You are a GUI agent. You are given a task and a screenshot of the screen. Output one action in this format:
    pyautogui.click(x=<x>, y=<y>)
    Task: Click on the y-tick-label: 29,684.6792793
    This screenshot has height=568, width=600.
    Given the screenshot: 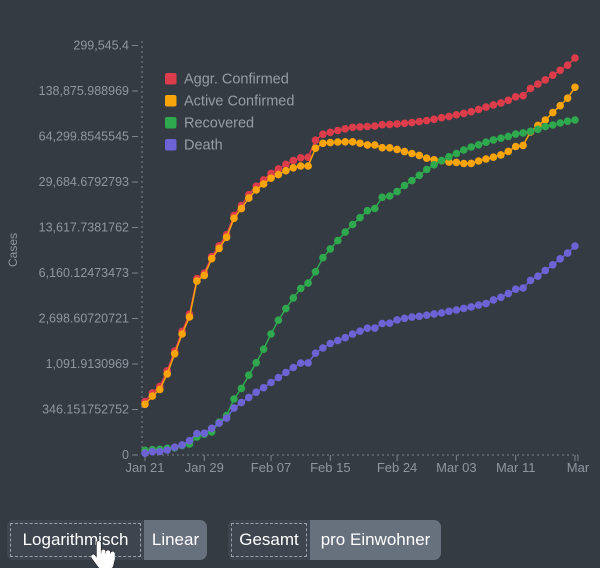 What is the action you would take?
    pyautogui.click(x=84, y=182)
    